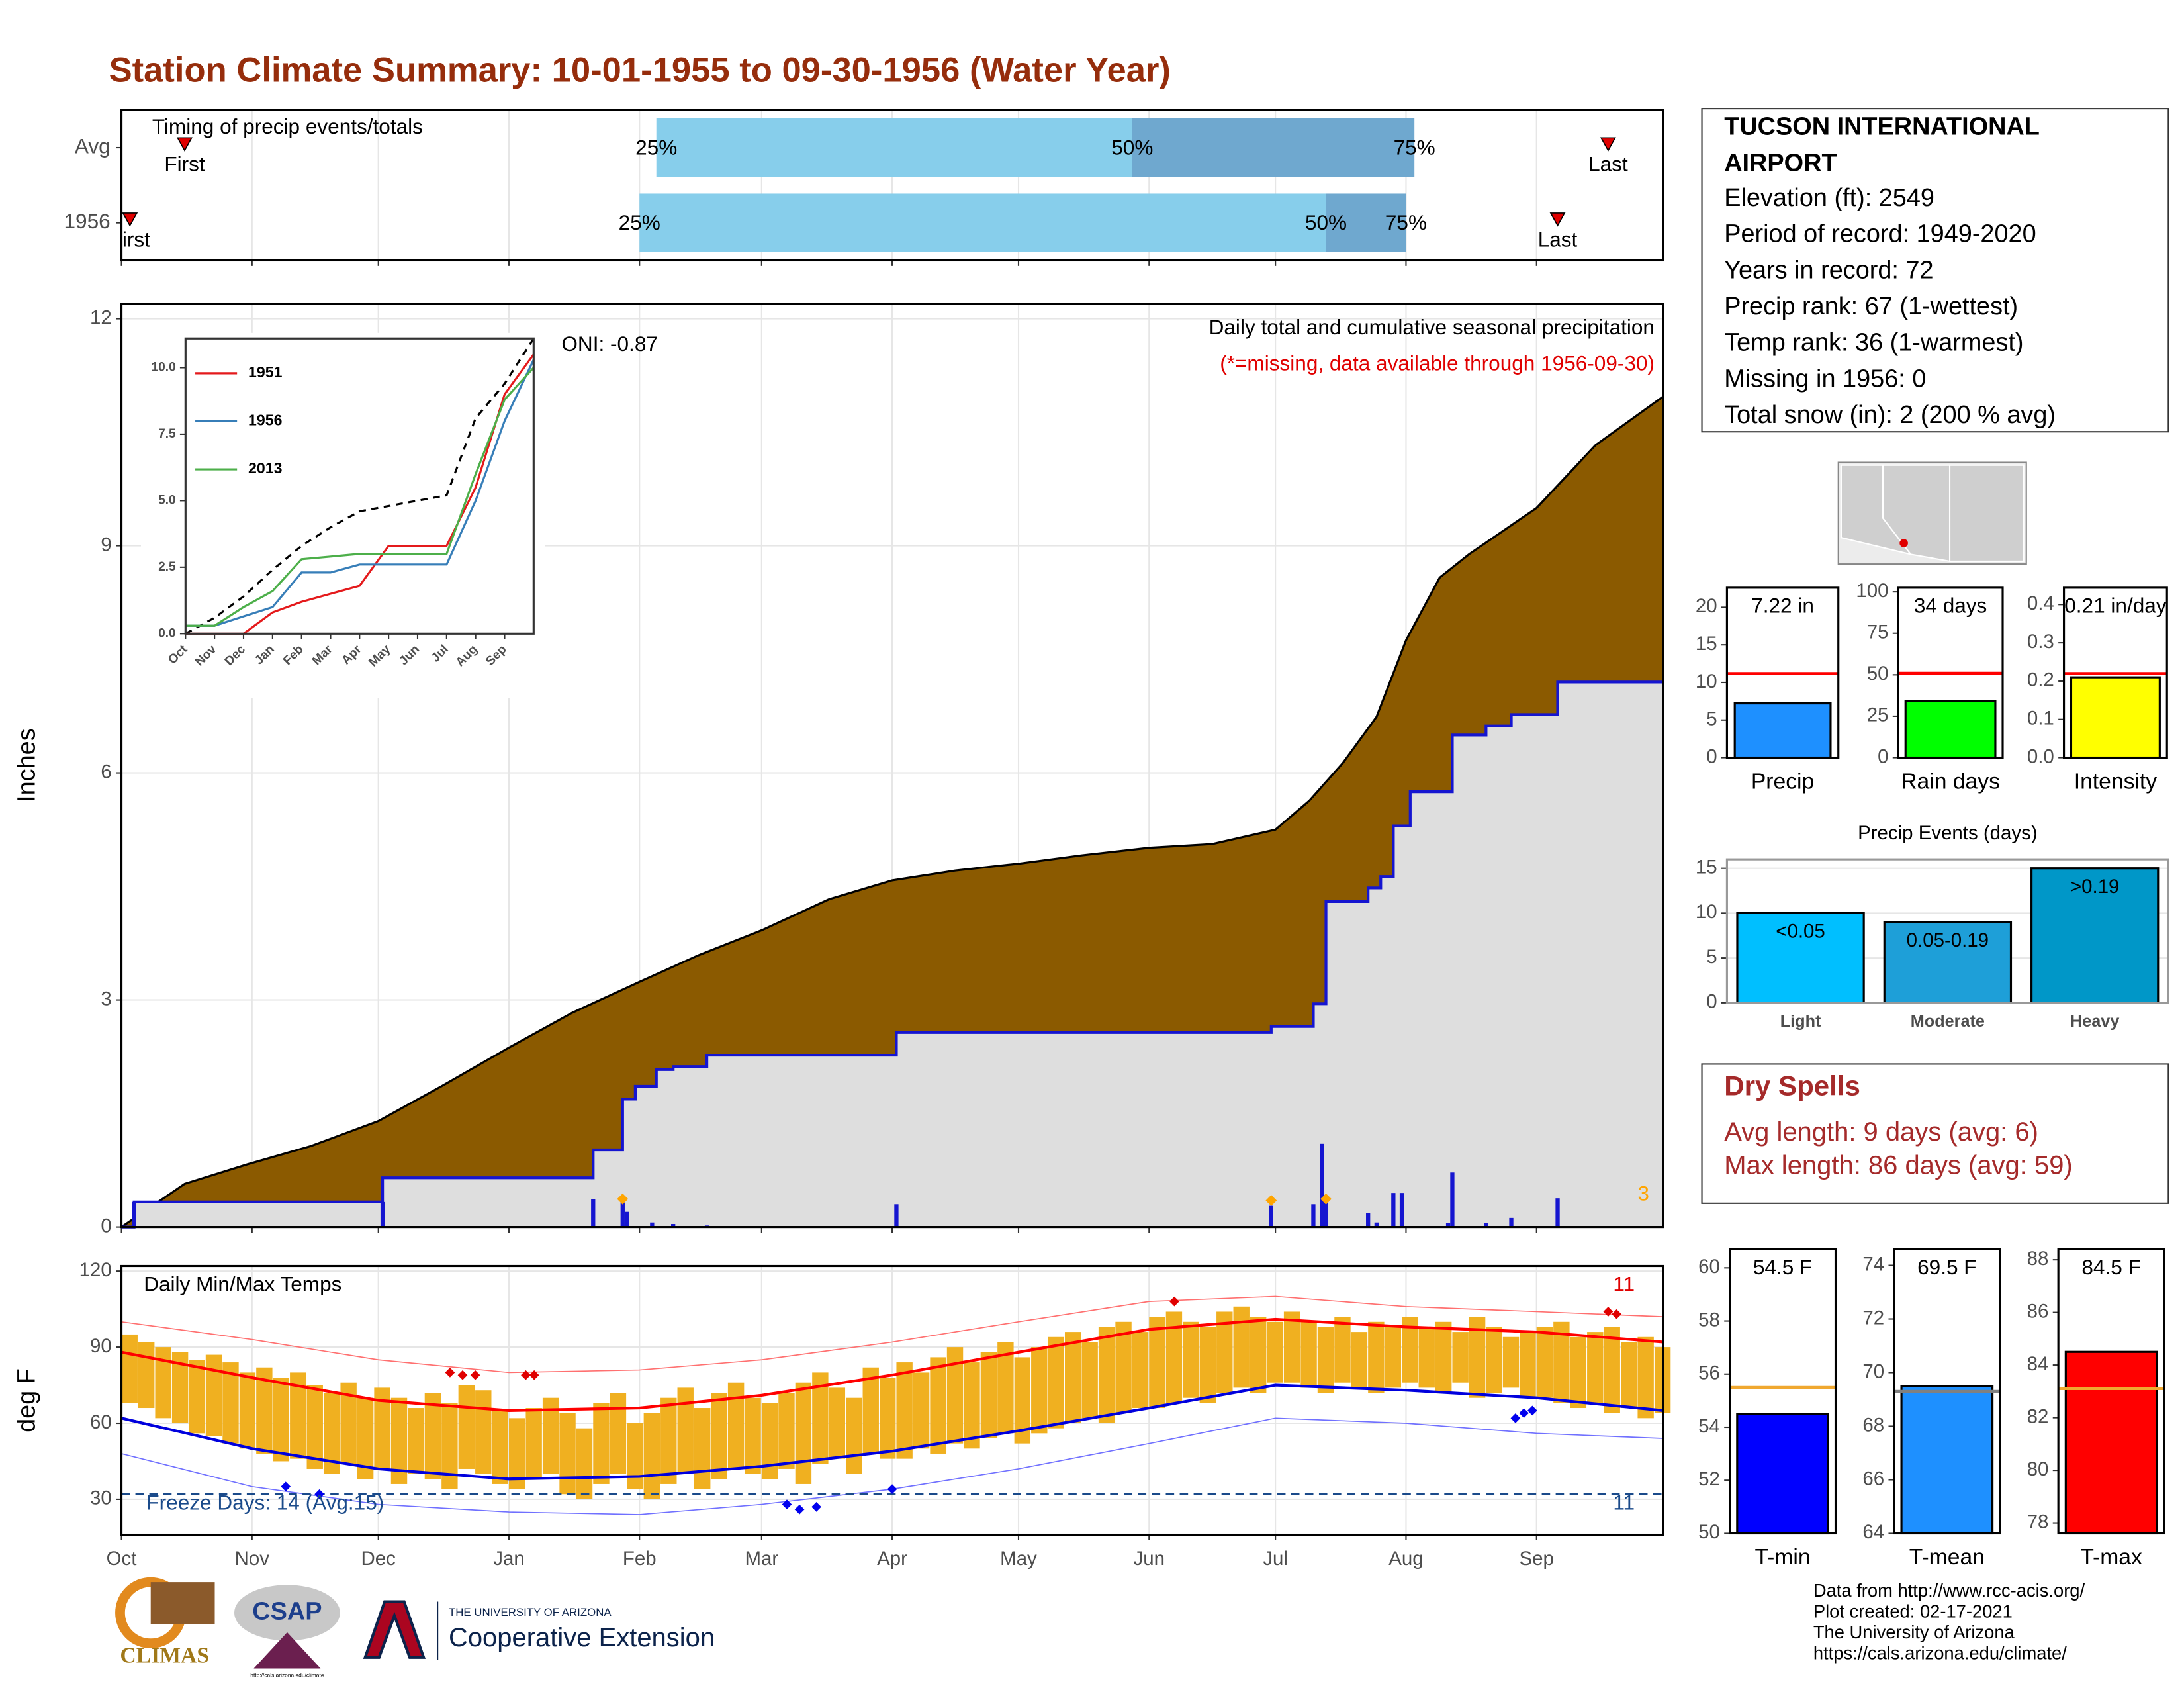  What do you see at coordinates (1608, 144) in the screenshot?
I see `event-marker` at bounding box center [1608, 144].